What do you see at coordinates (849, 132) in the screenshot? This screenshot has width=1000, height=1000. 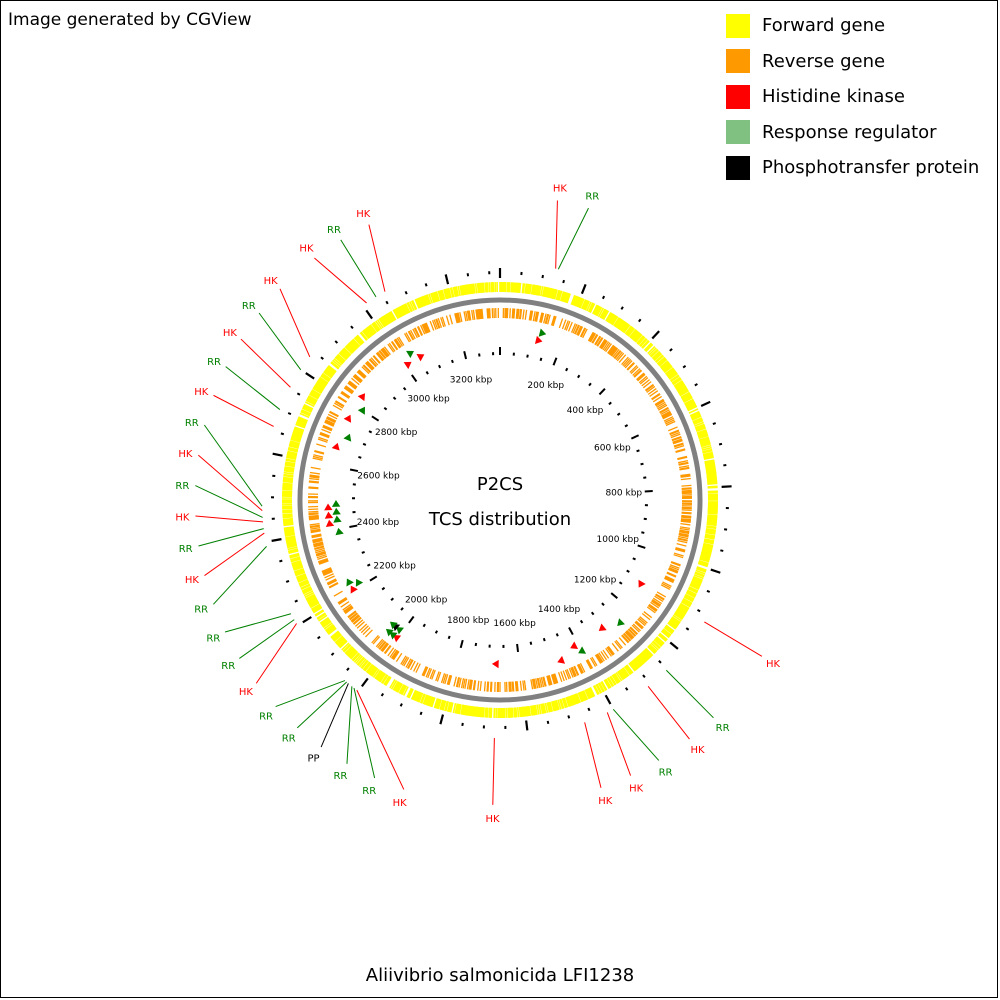 I see `legend-label: Response regulator` at bounding box center [849, 132].